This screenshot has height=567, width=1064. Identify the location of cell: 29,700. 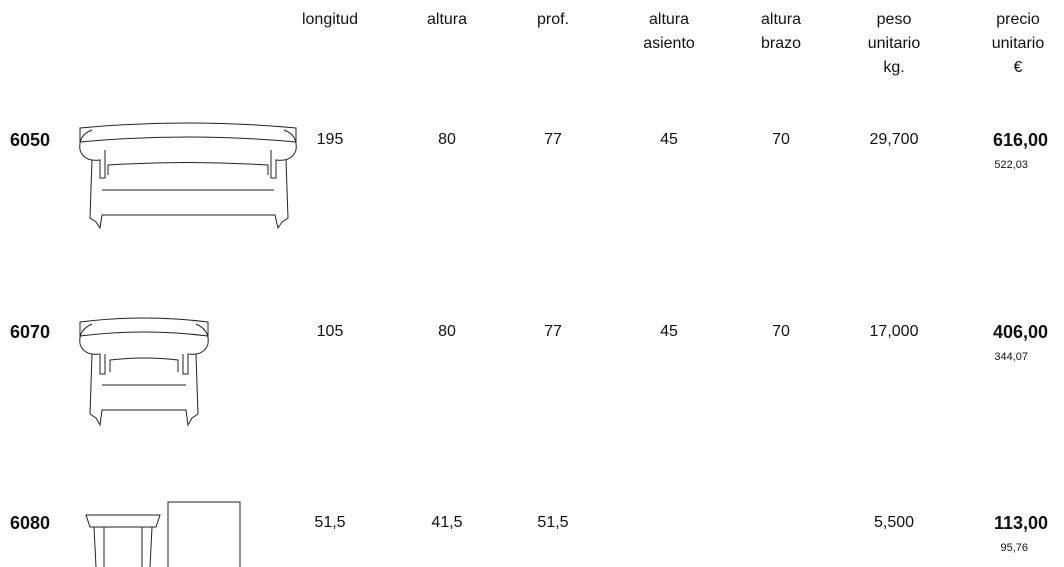
(894, 139).